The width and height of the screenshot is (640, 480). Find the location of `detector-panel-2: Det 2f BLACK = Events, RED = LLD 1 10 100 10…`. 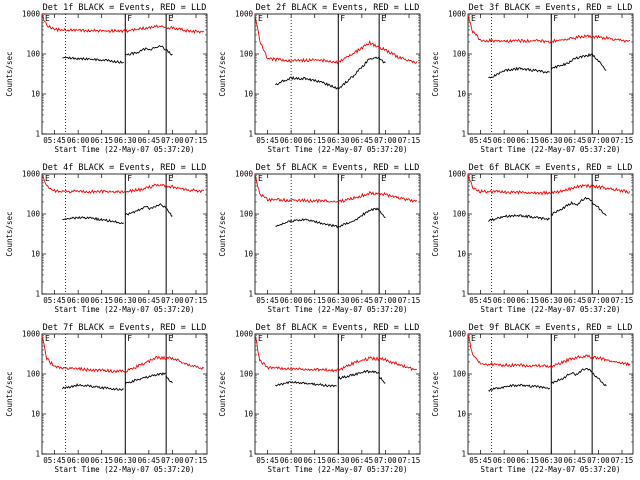

detector-panel-2: Det 2f BLACK = Events, RED = LLD 1 10 100 10… is located at coordinates (319, 78).